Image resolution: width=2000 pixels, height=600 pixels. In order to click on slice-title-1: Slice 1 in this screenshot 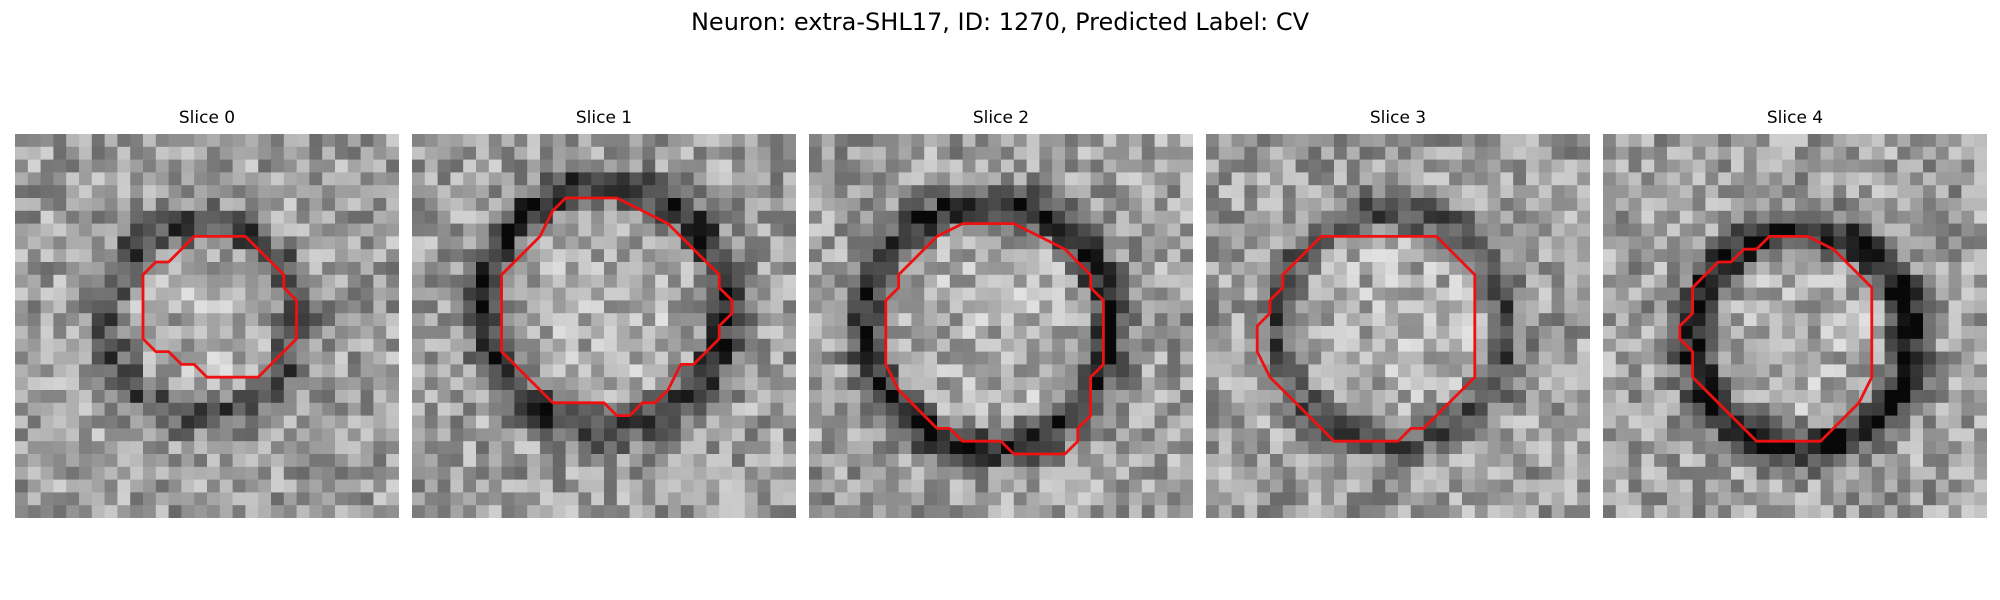, I will do `click(604, 118)`.